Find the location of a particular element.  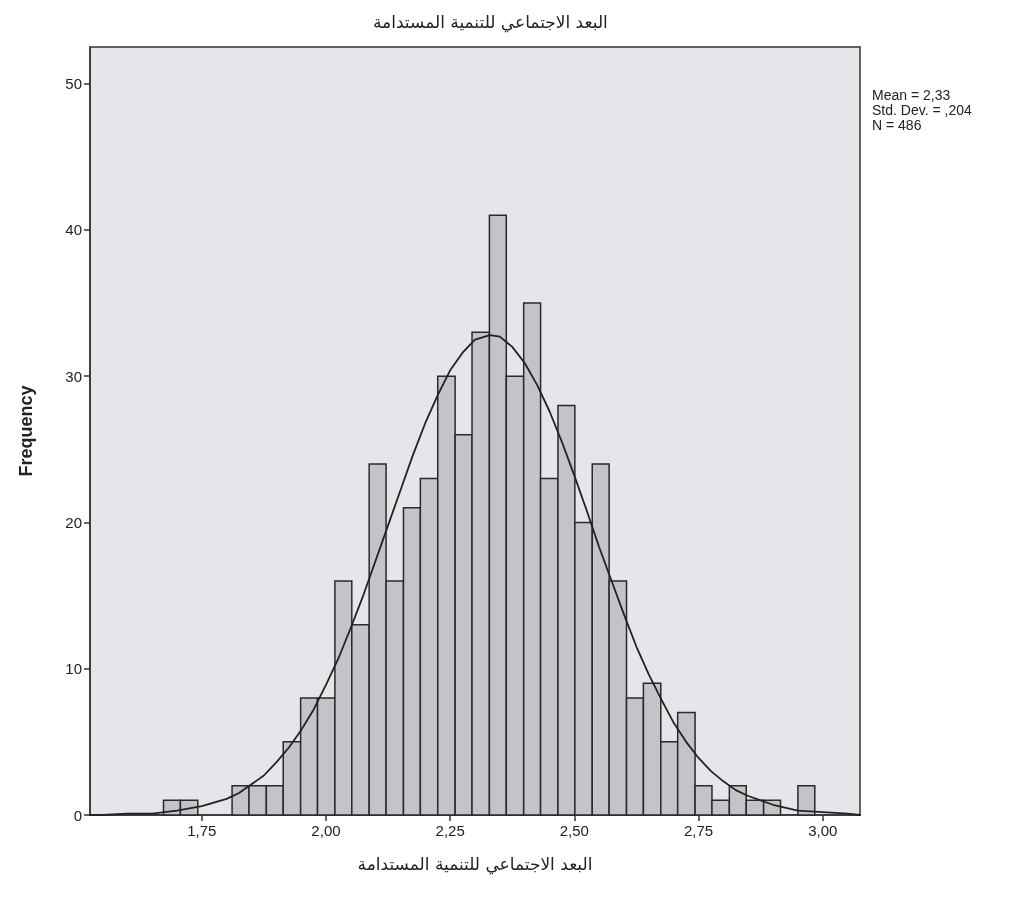

chart-title: البعد الاجتماعي للتنمية المستدامة is located at coordinates (490, 22).